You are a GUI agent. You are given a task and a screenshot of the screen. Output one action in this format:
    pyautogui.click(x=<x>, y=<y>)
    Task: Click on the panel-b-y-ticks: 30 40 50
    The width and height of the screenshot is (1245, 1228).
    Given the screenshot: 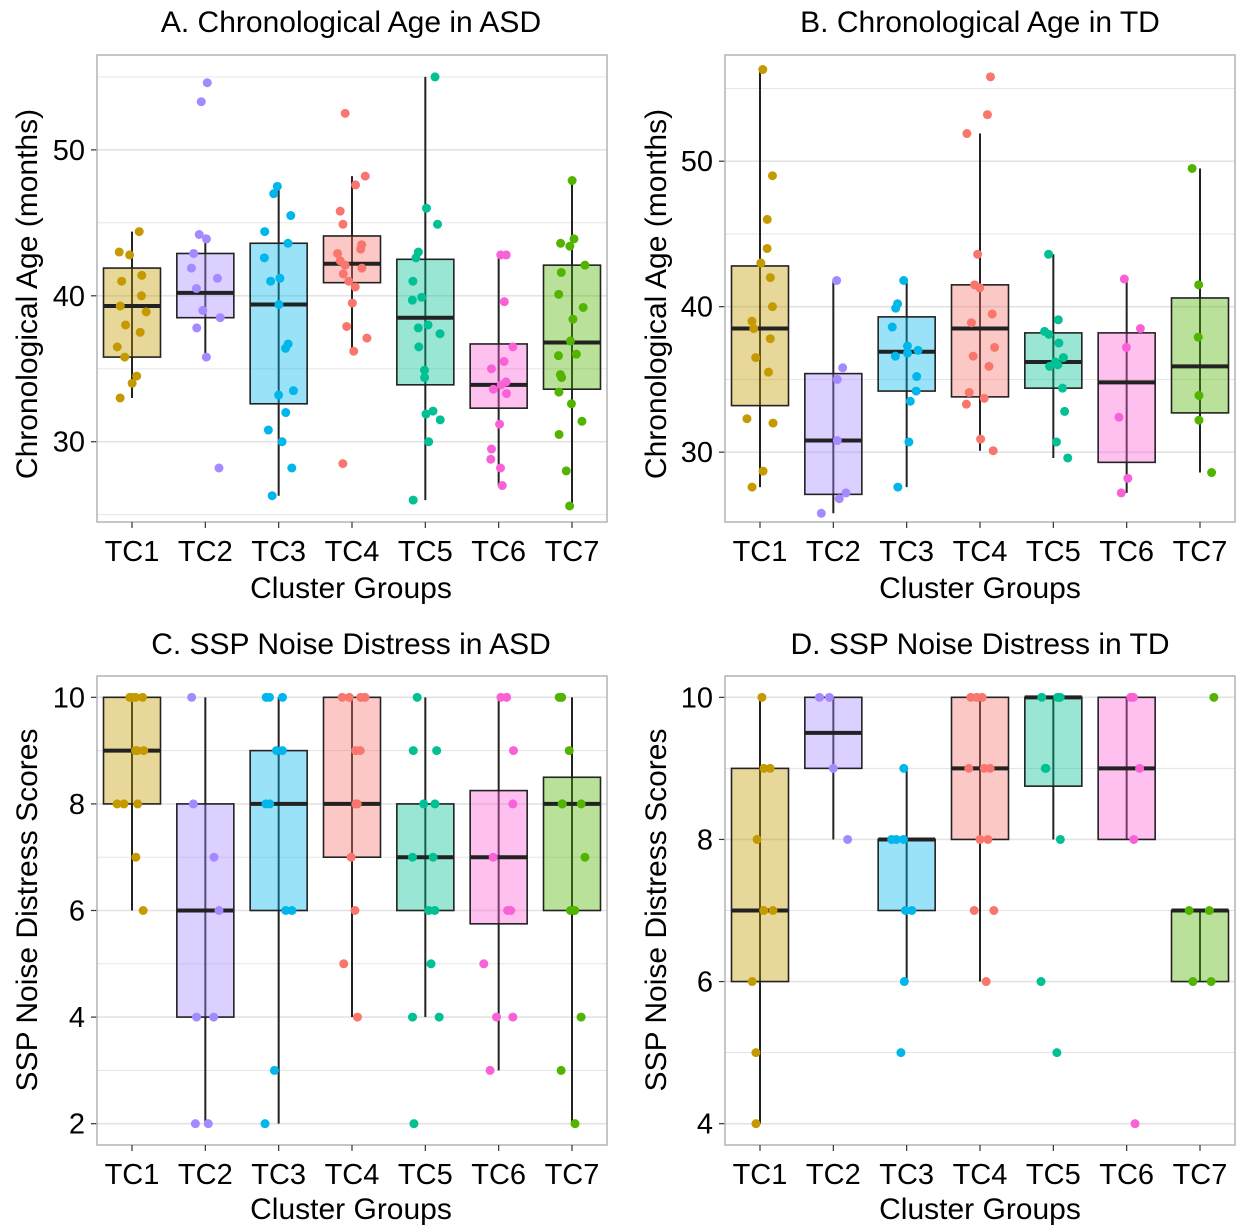 What is the action you would take?
    pyautogui.click(x=703, y=307)
    